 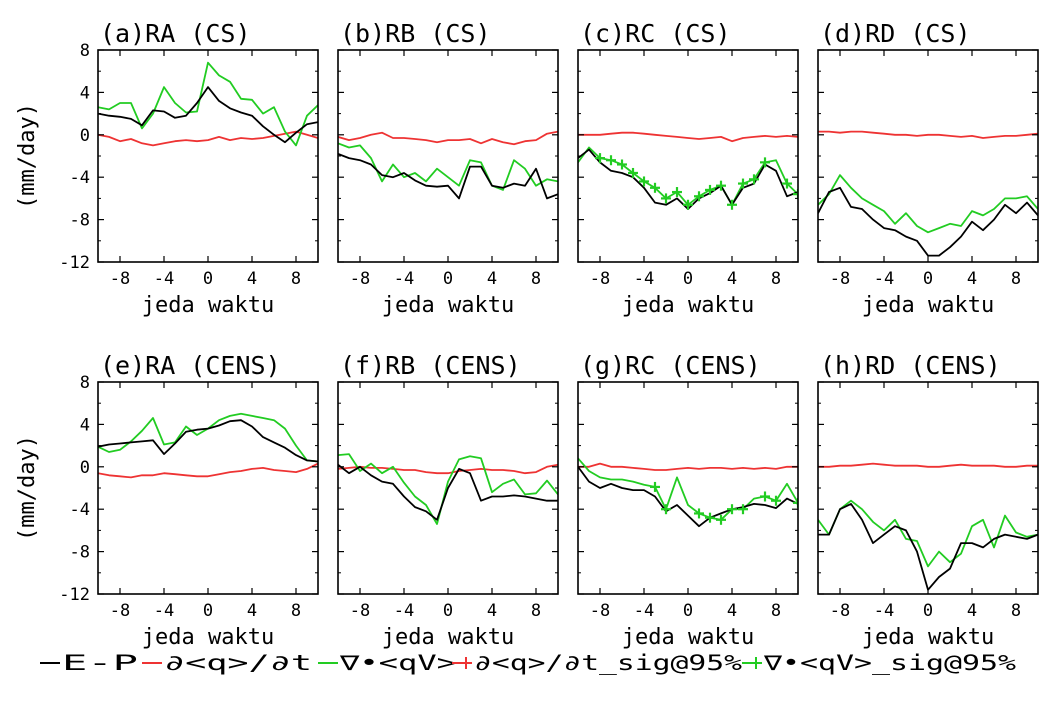 What do you see at coordinates (430, 365) in the screenshot?
I see `panel-title: (f)RB (CENS)` at bounding box center [430, 365].